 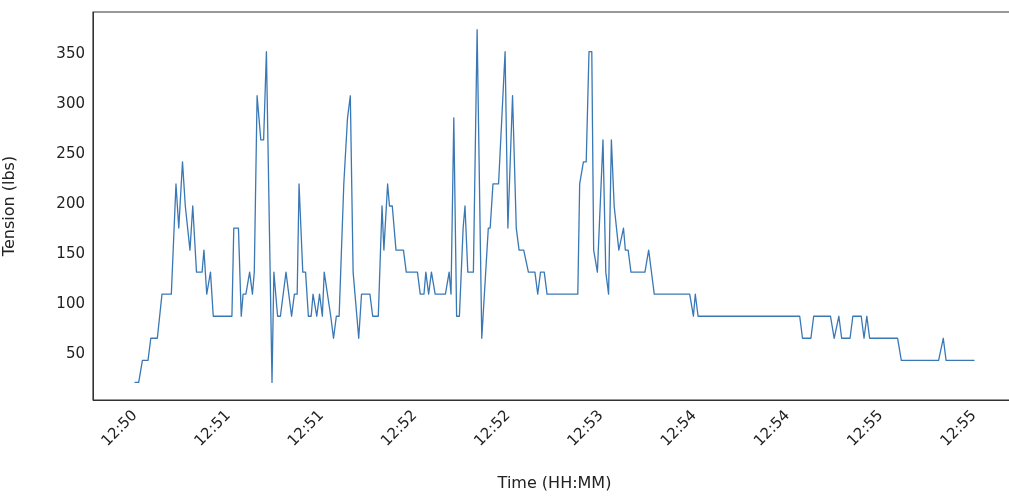 I want to click on y-tick-label: 200, so click(x=70, y=202).